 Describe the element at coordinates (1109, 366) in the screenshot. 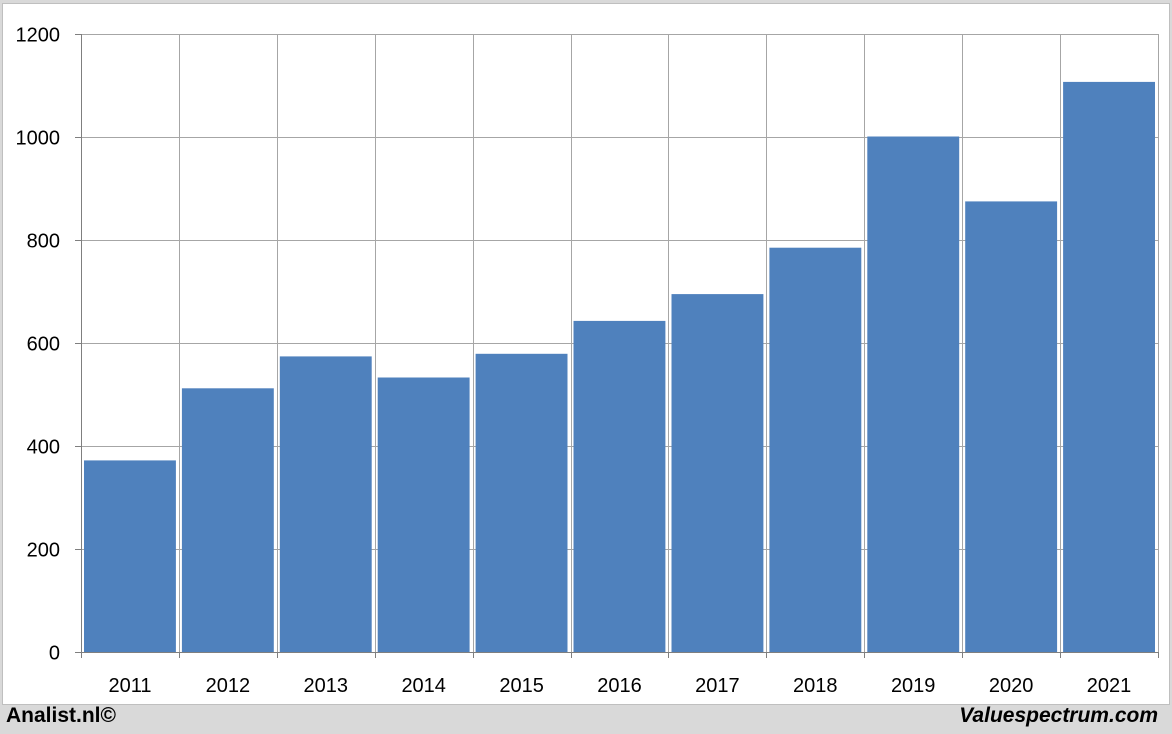

I see `bar-2021` at that location.